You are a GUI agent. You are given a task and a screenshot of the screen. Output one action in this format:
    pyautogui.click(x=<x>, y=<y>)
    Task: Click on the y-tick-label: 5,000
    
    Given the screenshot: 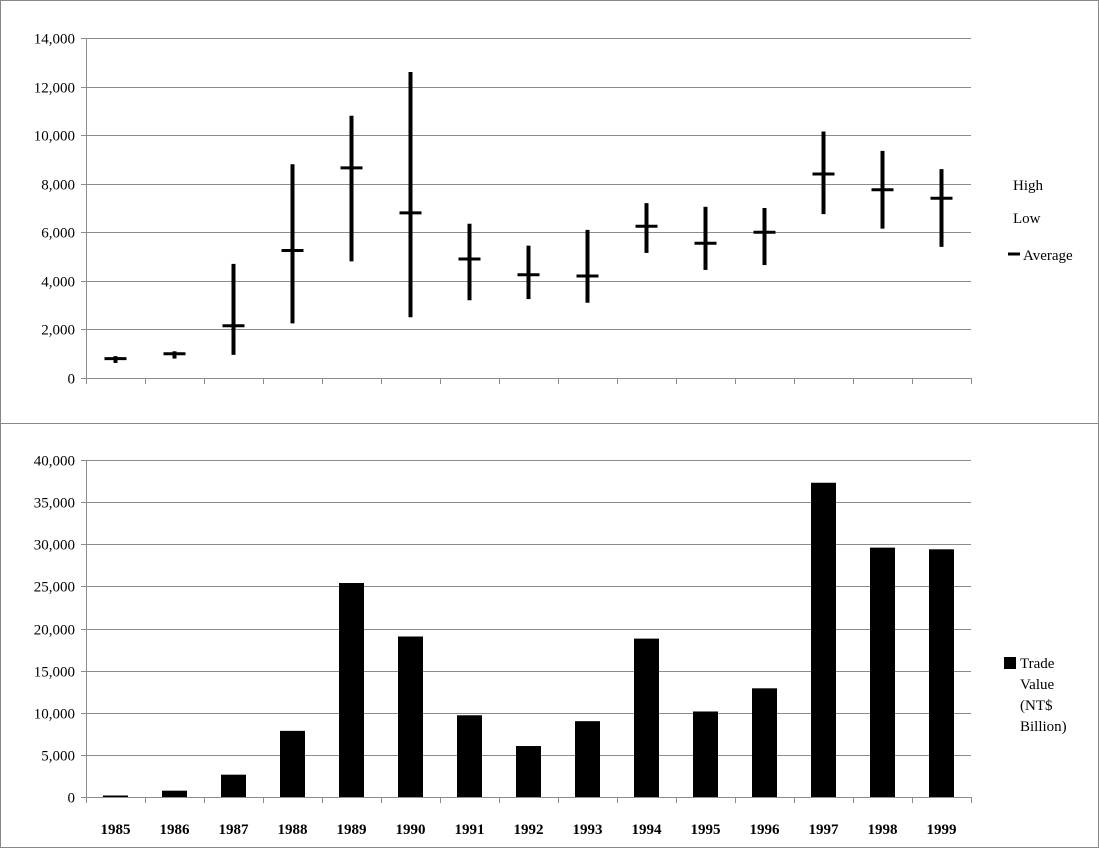 What is the action you would take?
    pyautogui.click(x=58, y=757)
    